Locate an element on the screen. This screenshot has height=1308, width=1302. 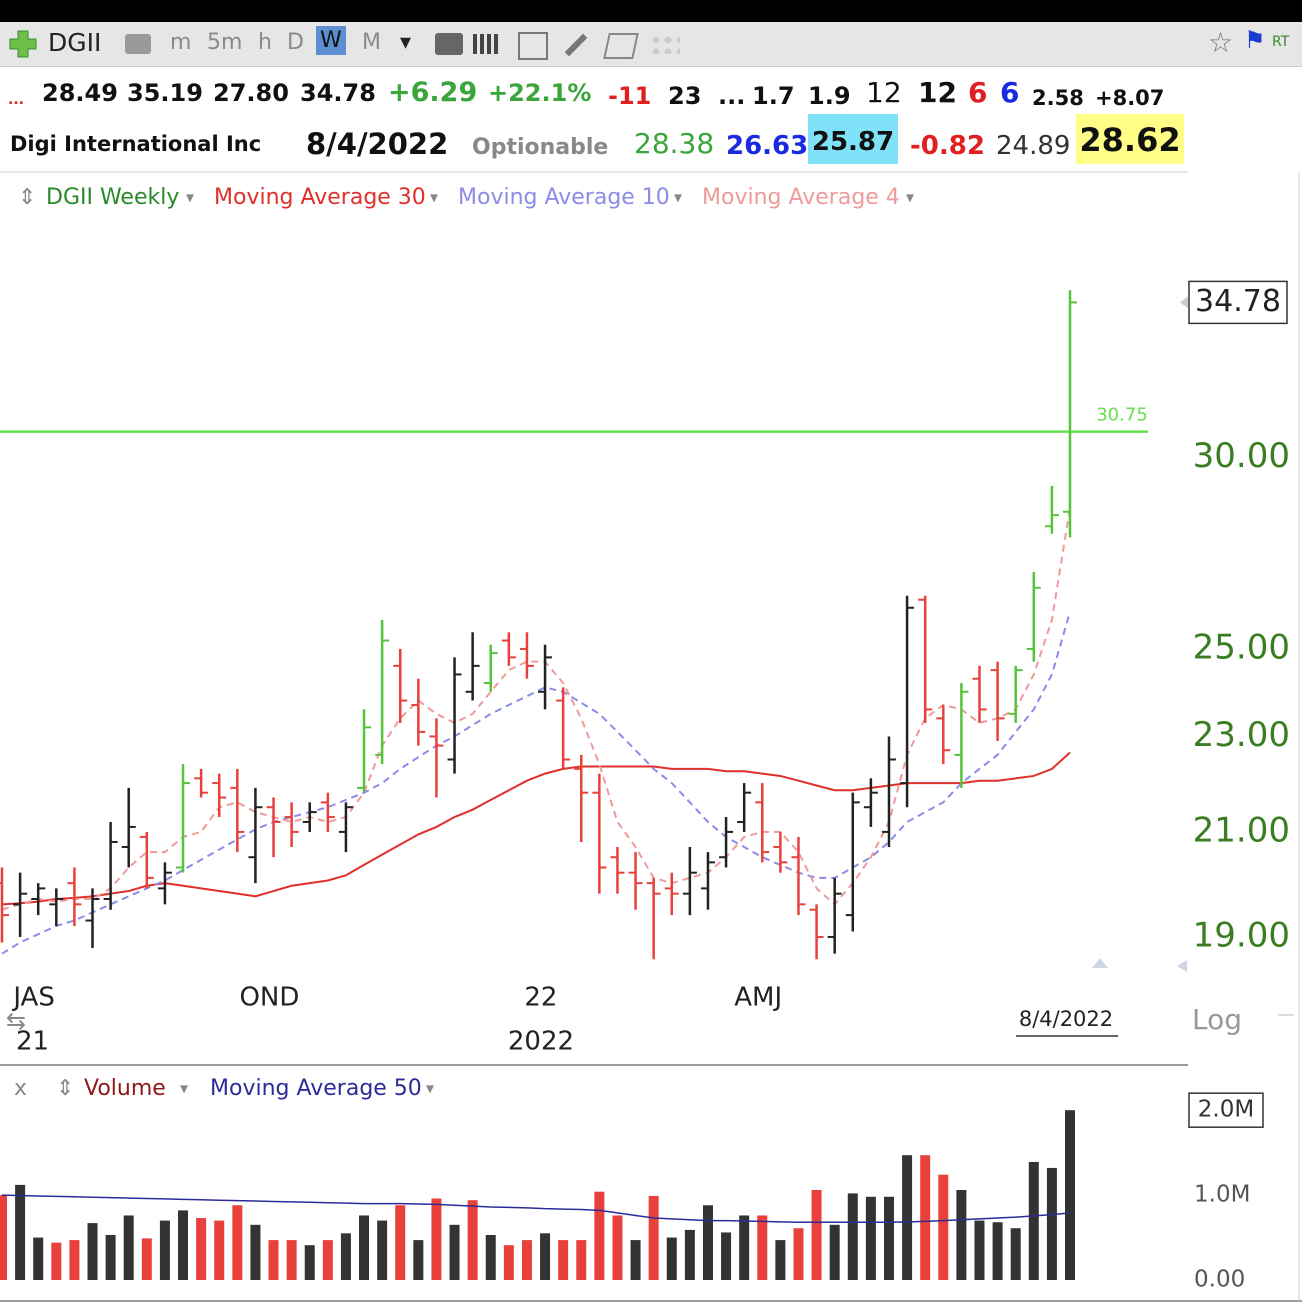
quote-value: +6.29 is located at coordinates (433, 92).